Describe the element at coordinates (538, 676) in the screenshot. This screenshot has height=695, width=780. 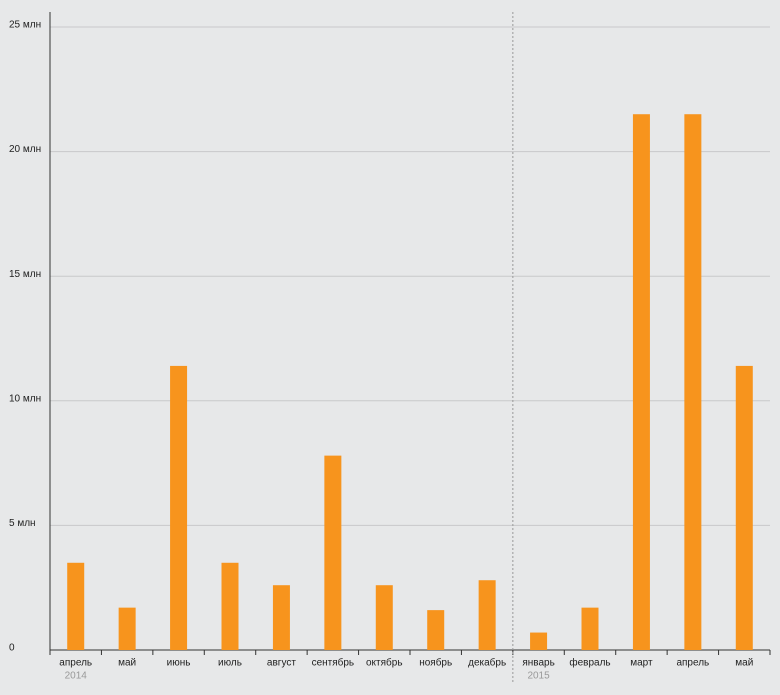
I see `year-label: 2015` at that location.